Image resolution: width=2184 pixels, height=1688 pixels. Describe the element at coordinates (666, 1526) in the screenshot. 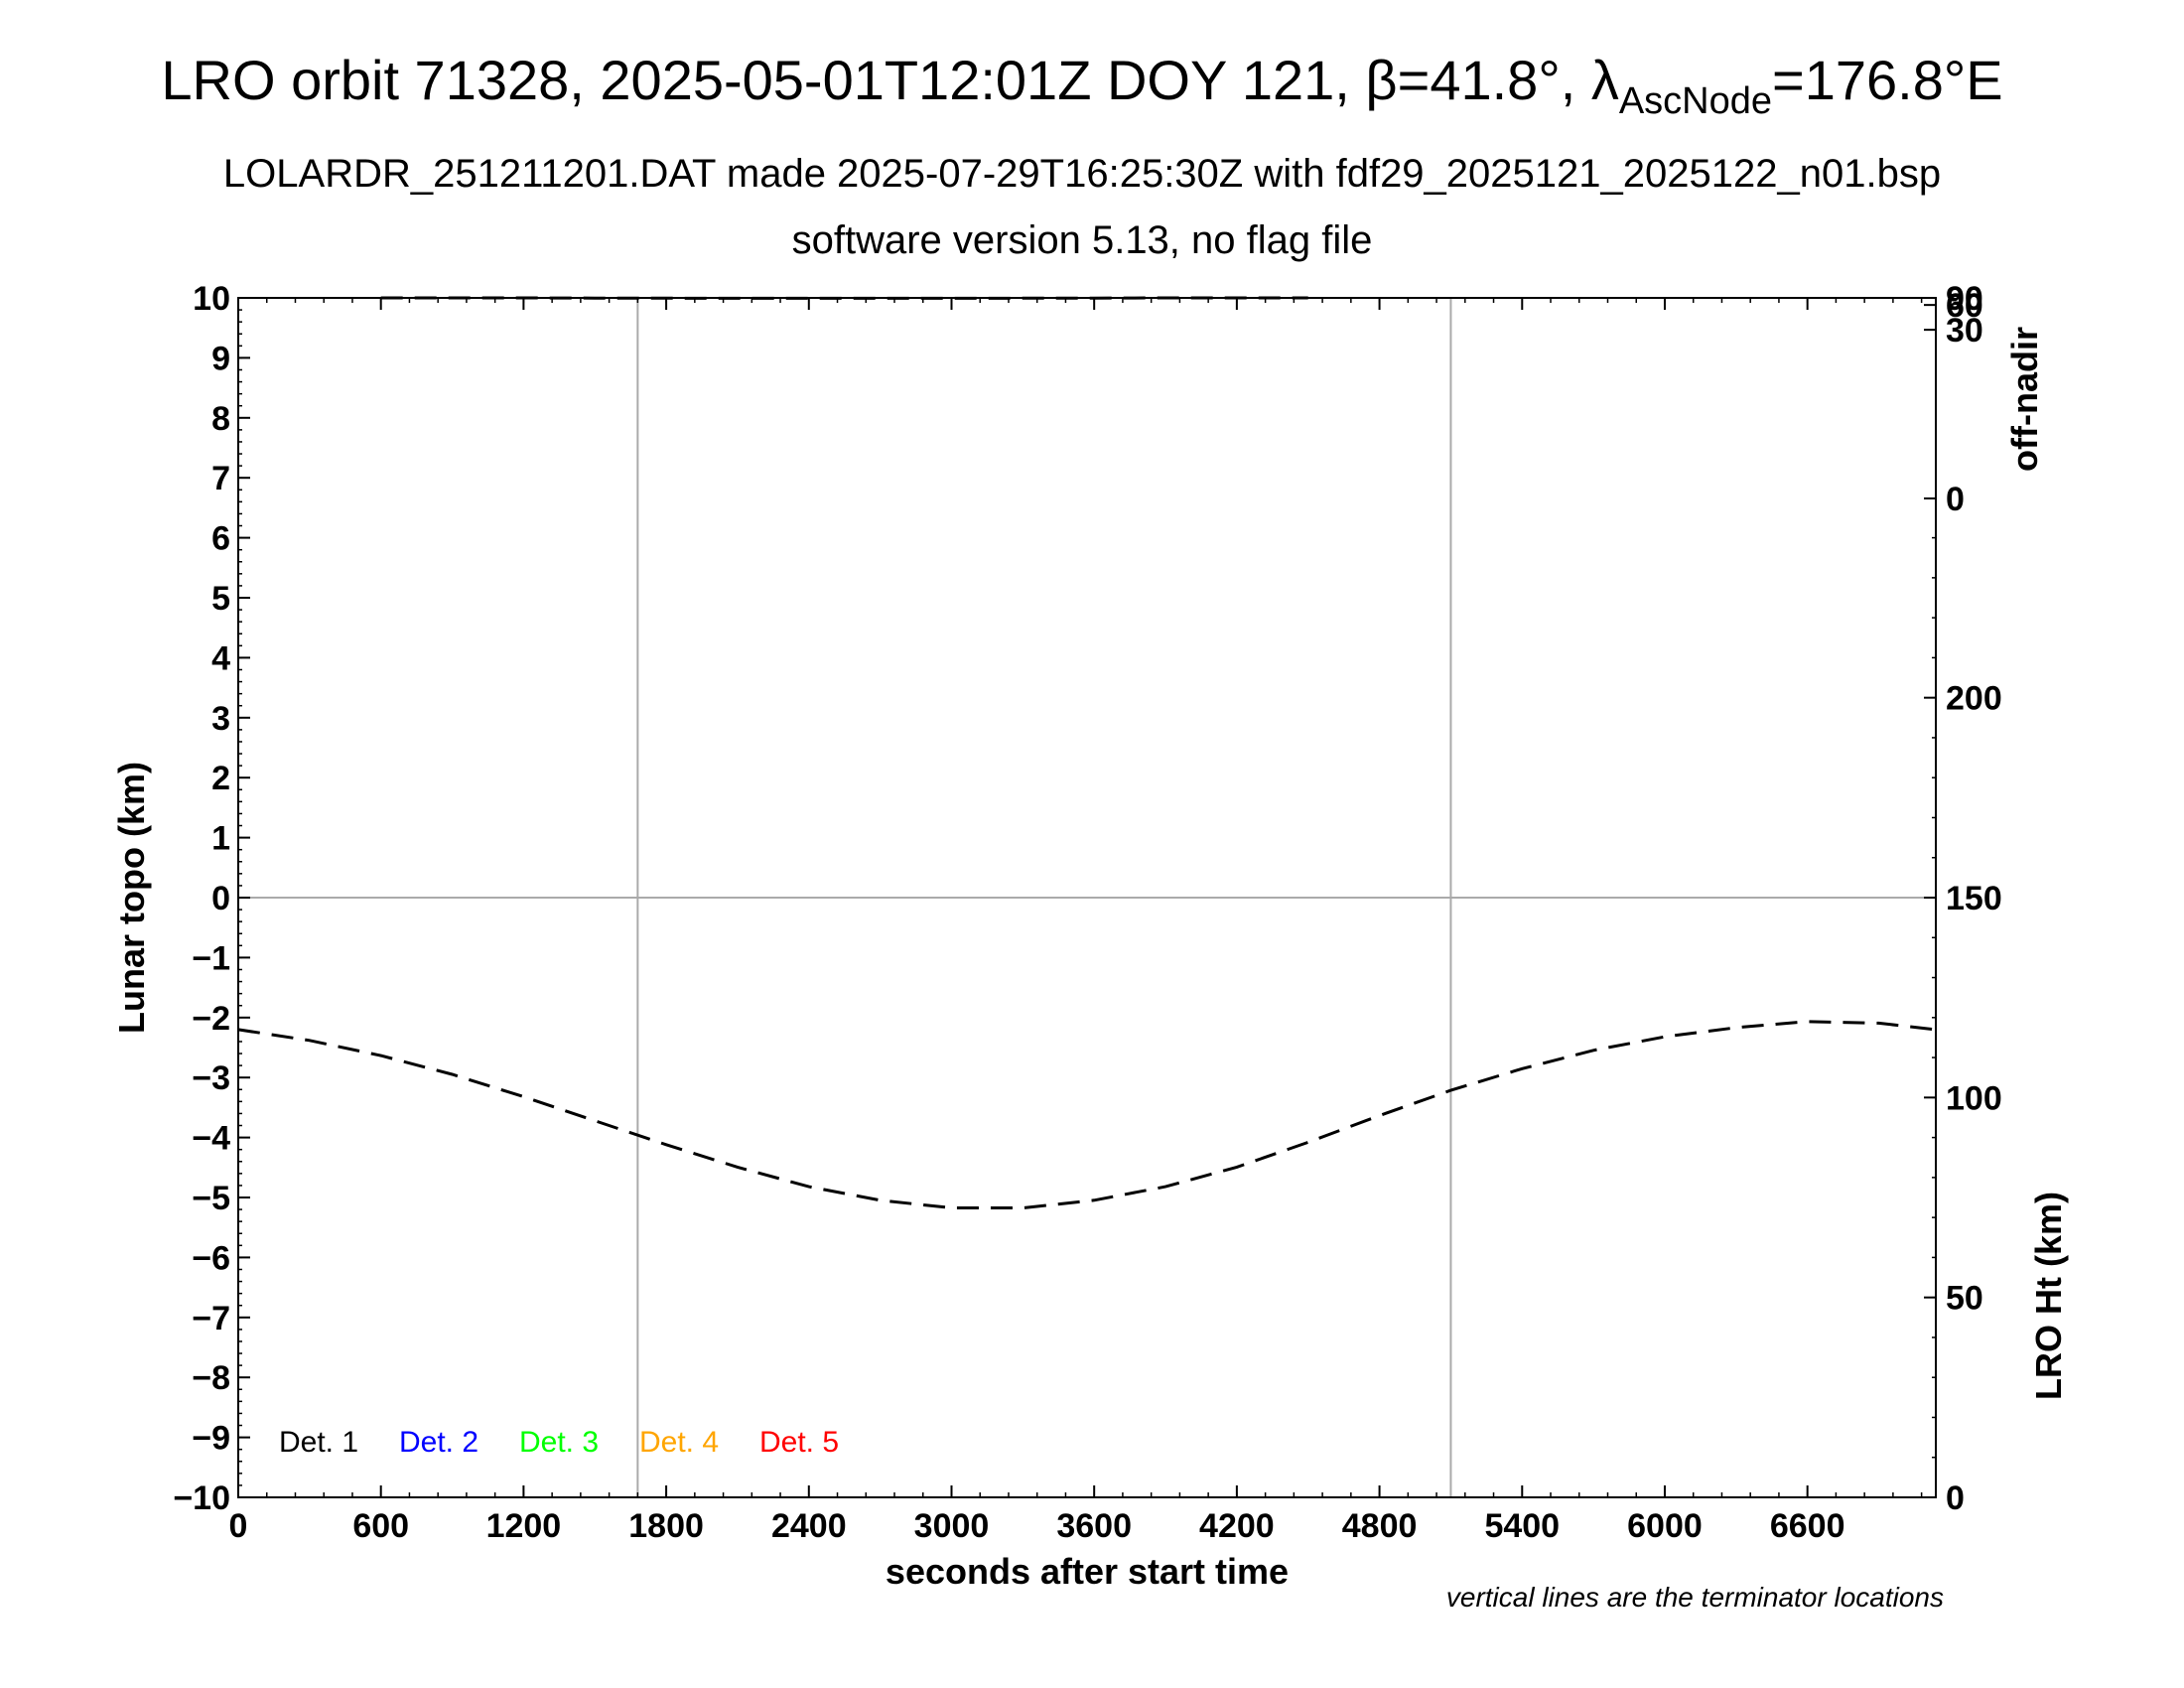

I see `x-tick-label: 1800` at that location.